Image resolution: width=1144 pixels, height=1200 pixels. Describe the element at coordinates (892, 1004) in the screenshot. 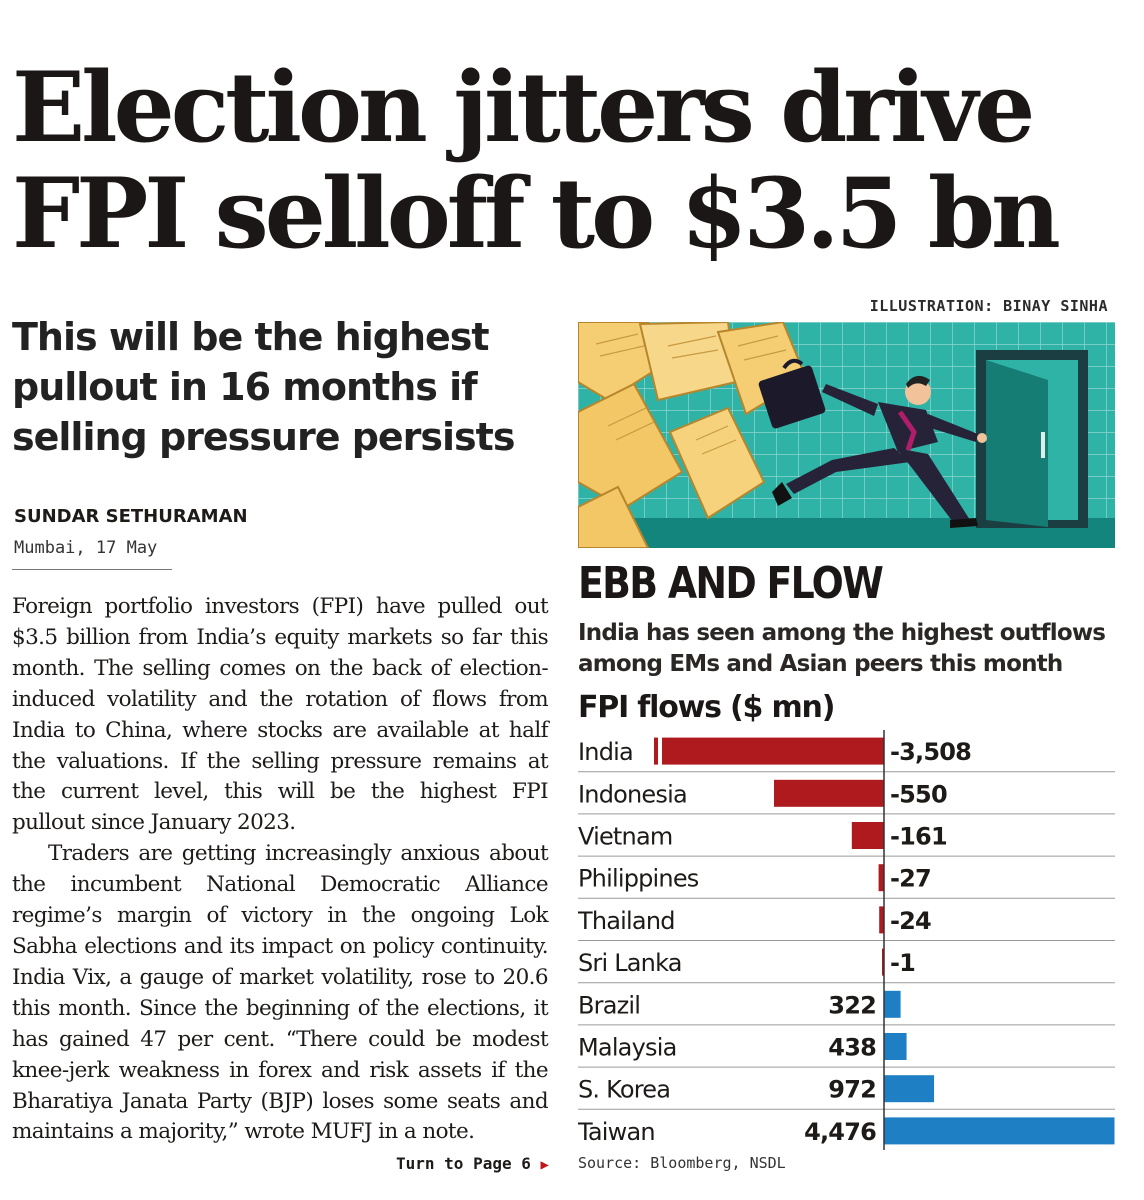

I see `bar-brazil` at that location.